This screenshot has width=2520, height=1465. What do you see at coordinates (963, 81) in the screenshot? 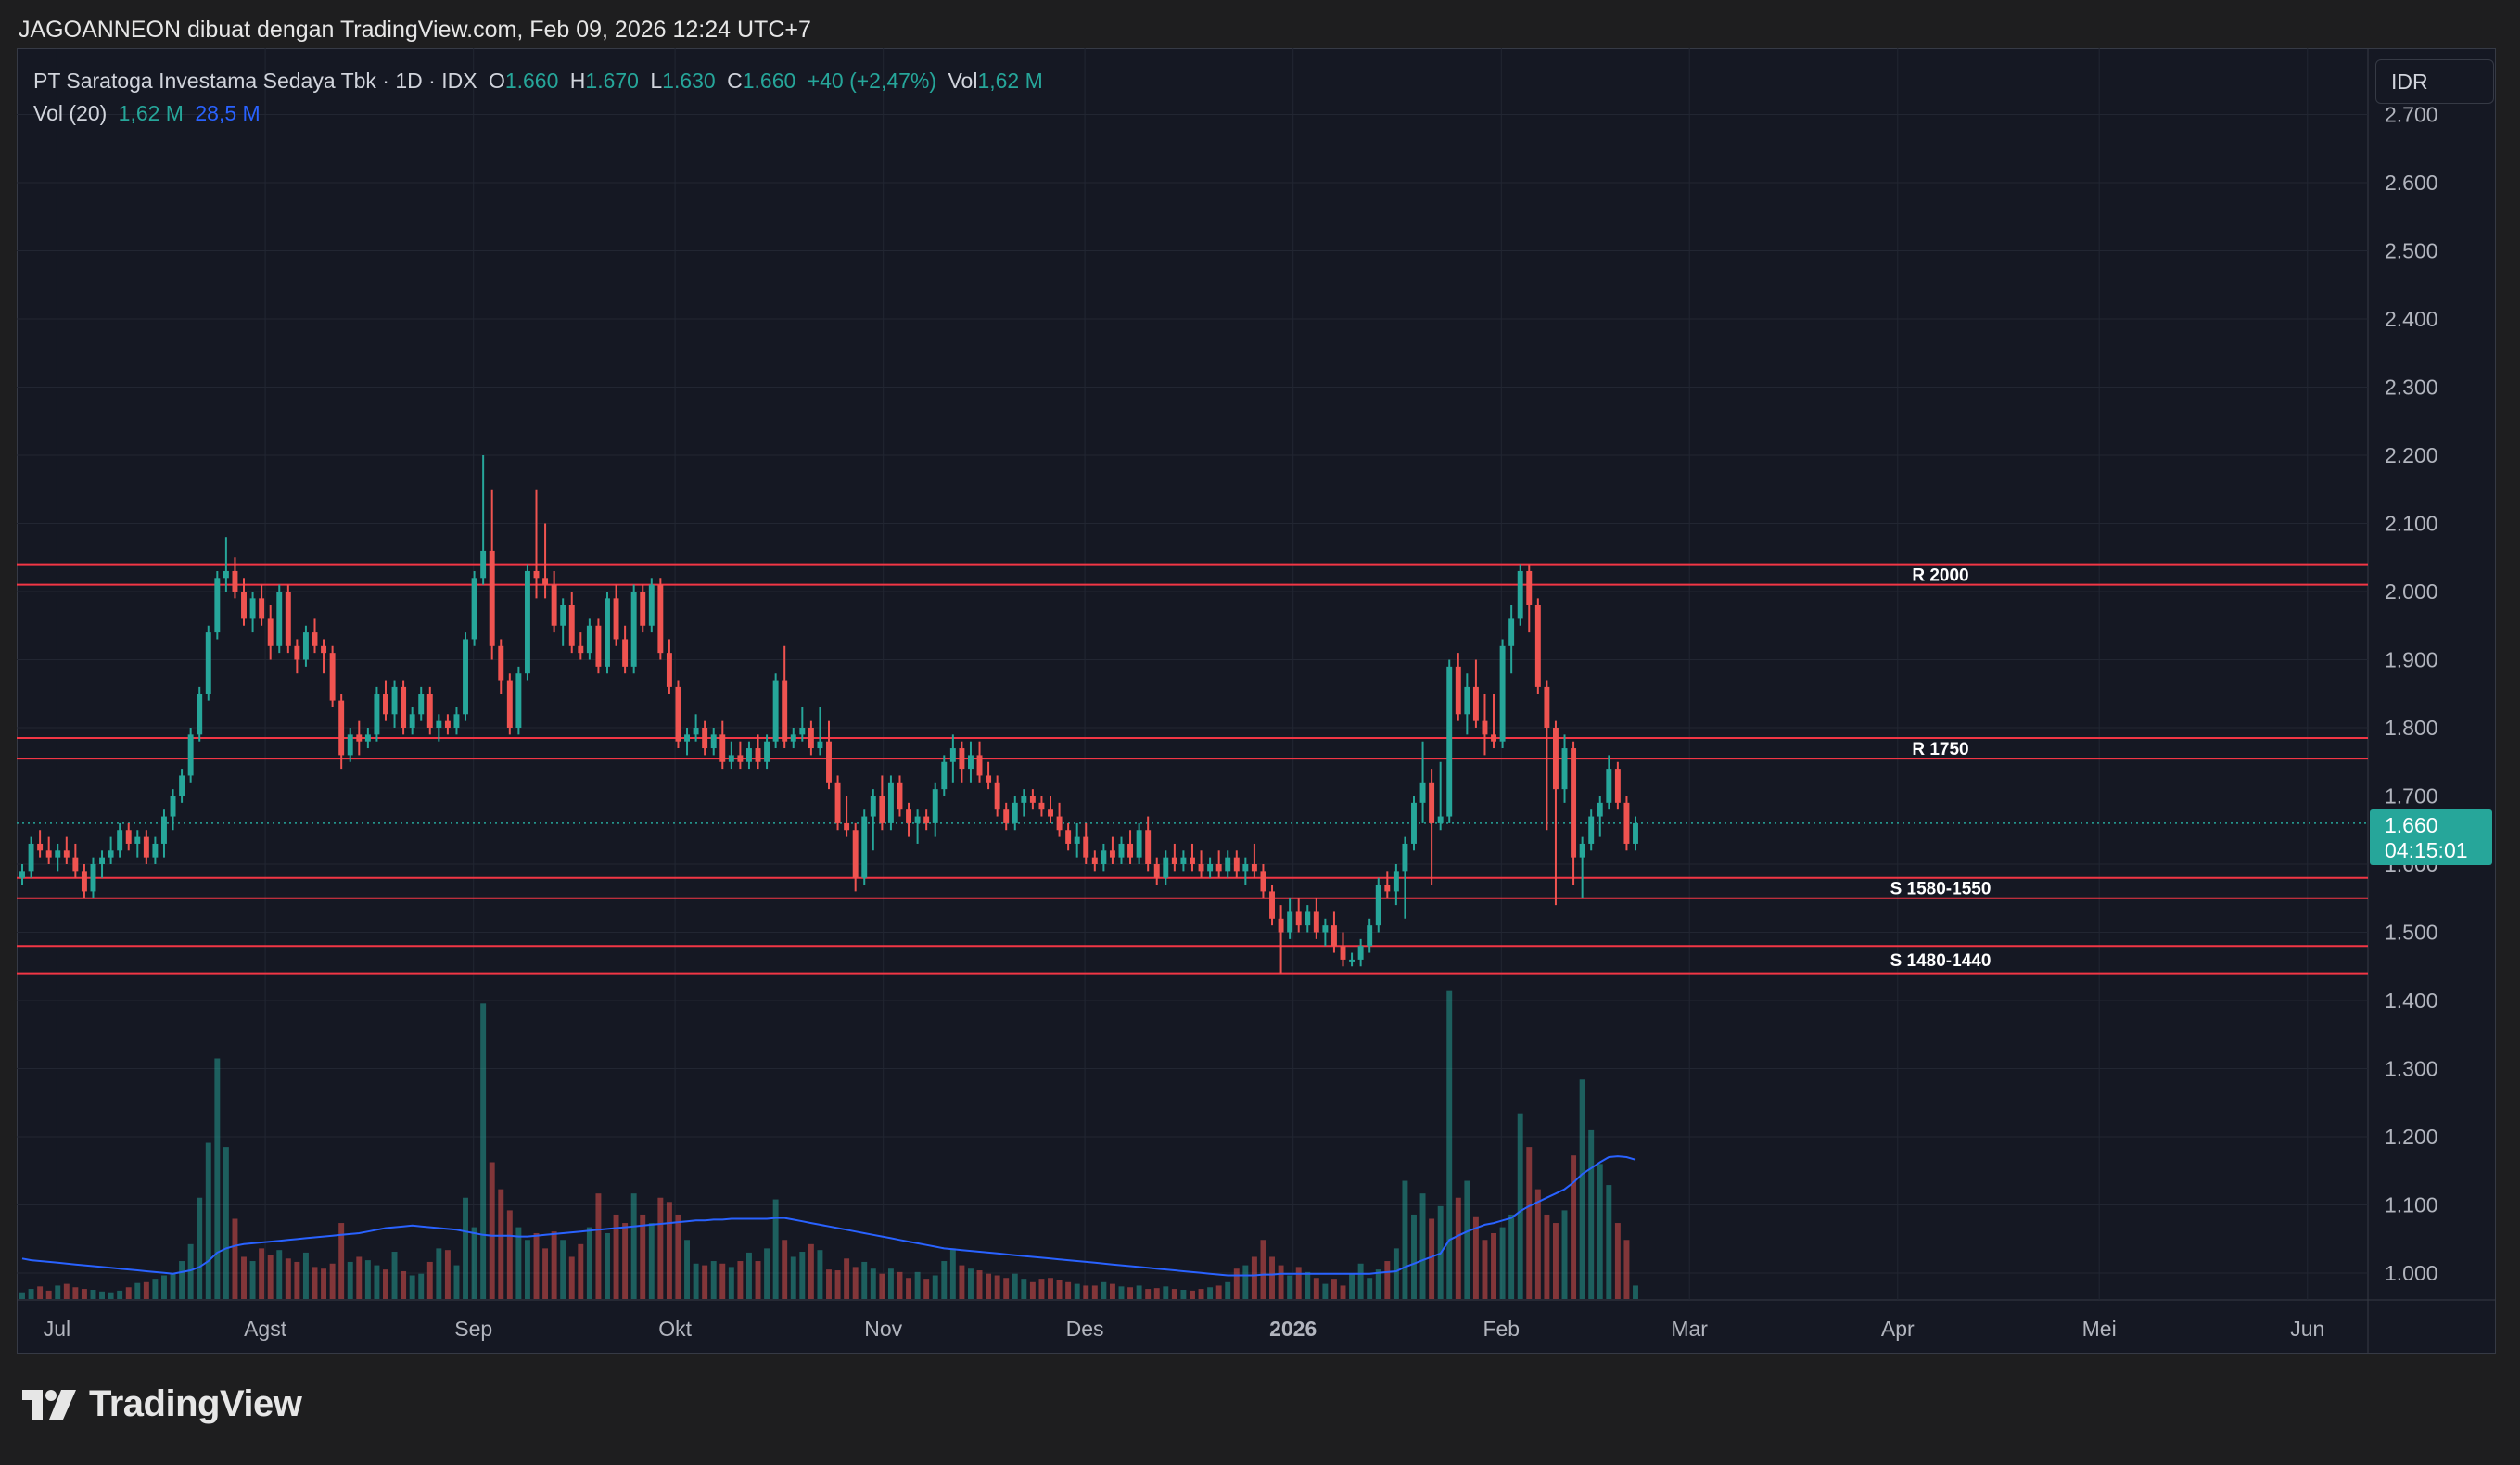
I see `vol-label: Vol` at bounding box center [963, 81].